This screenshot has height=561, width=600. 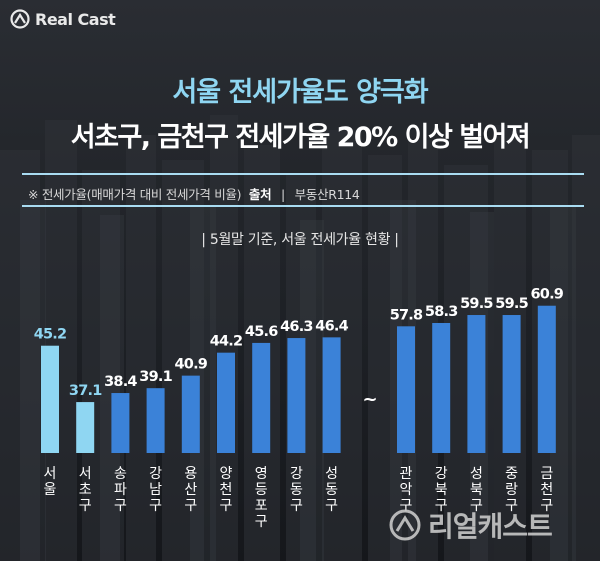 What do you see at coordinates (296, 327) in the screenshot?
I see `data-label: 46.3` at bounding box center [296, 327].